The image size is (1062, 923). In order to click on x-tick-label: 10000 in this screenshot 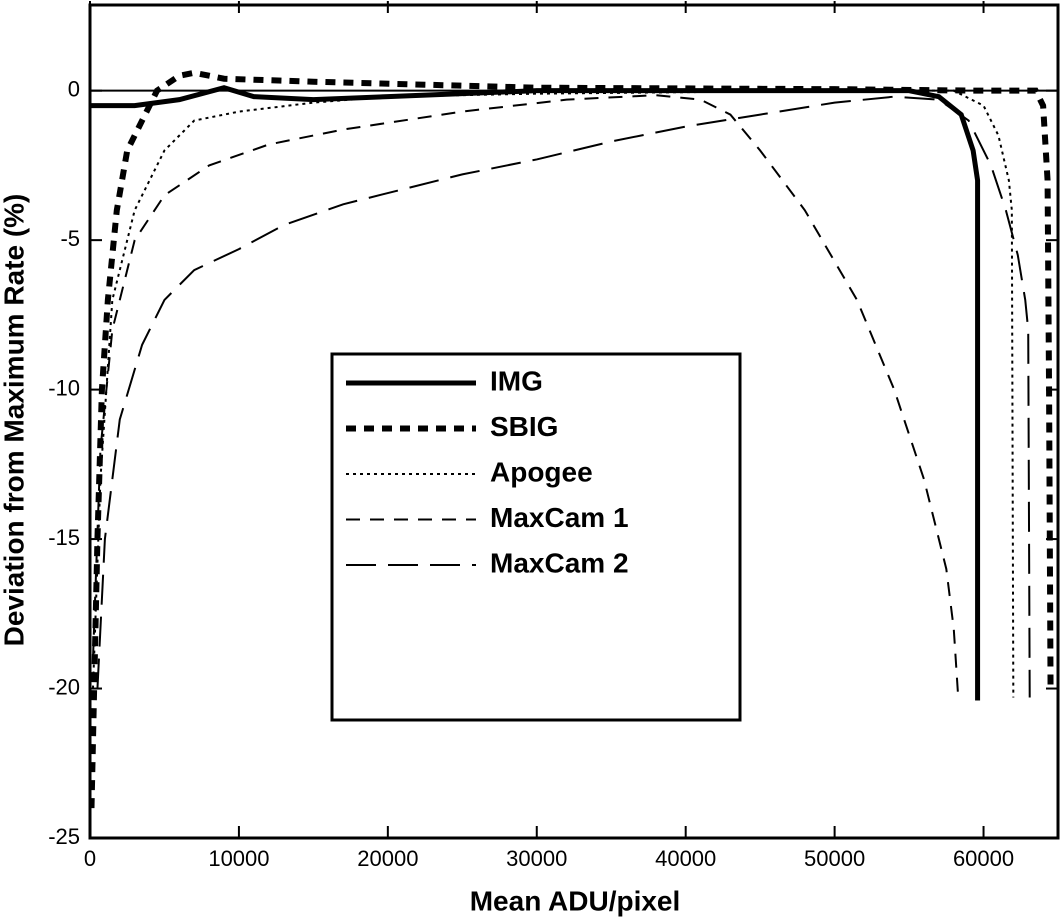, I will do `click(238, 858)`.